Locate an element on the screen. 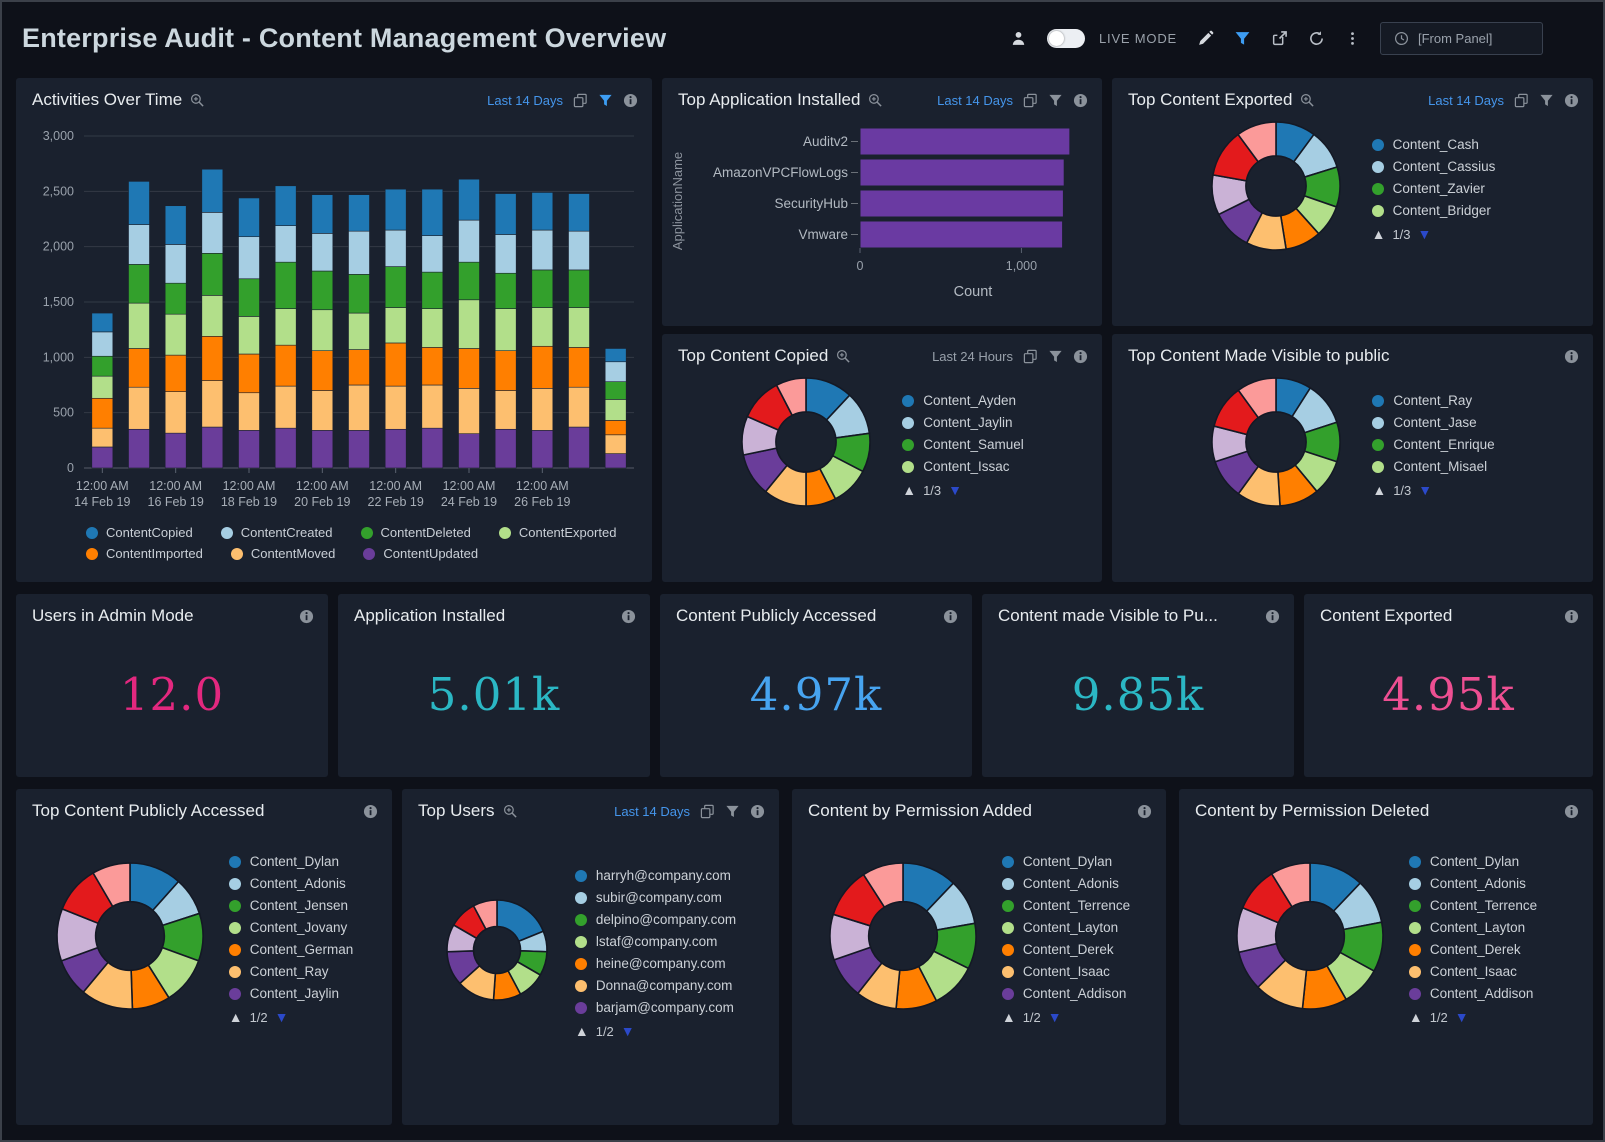 Image resolution: width=1605 pixels, height=1142 pixels. legend-item: Content_Ray is located at coordinates (291, 971).